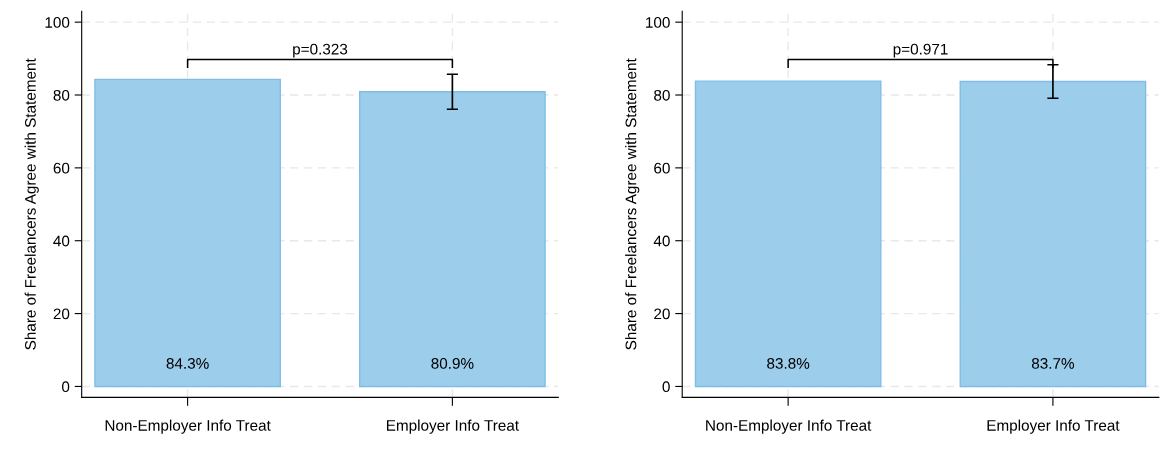  What do you see at coordinates (320, 50) in the screenshot?
I see `annotation: p=0.323` at bounding box center [320, 50].